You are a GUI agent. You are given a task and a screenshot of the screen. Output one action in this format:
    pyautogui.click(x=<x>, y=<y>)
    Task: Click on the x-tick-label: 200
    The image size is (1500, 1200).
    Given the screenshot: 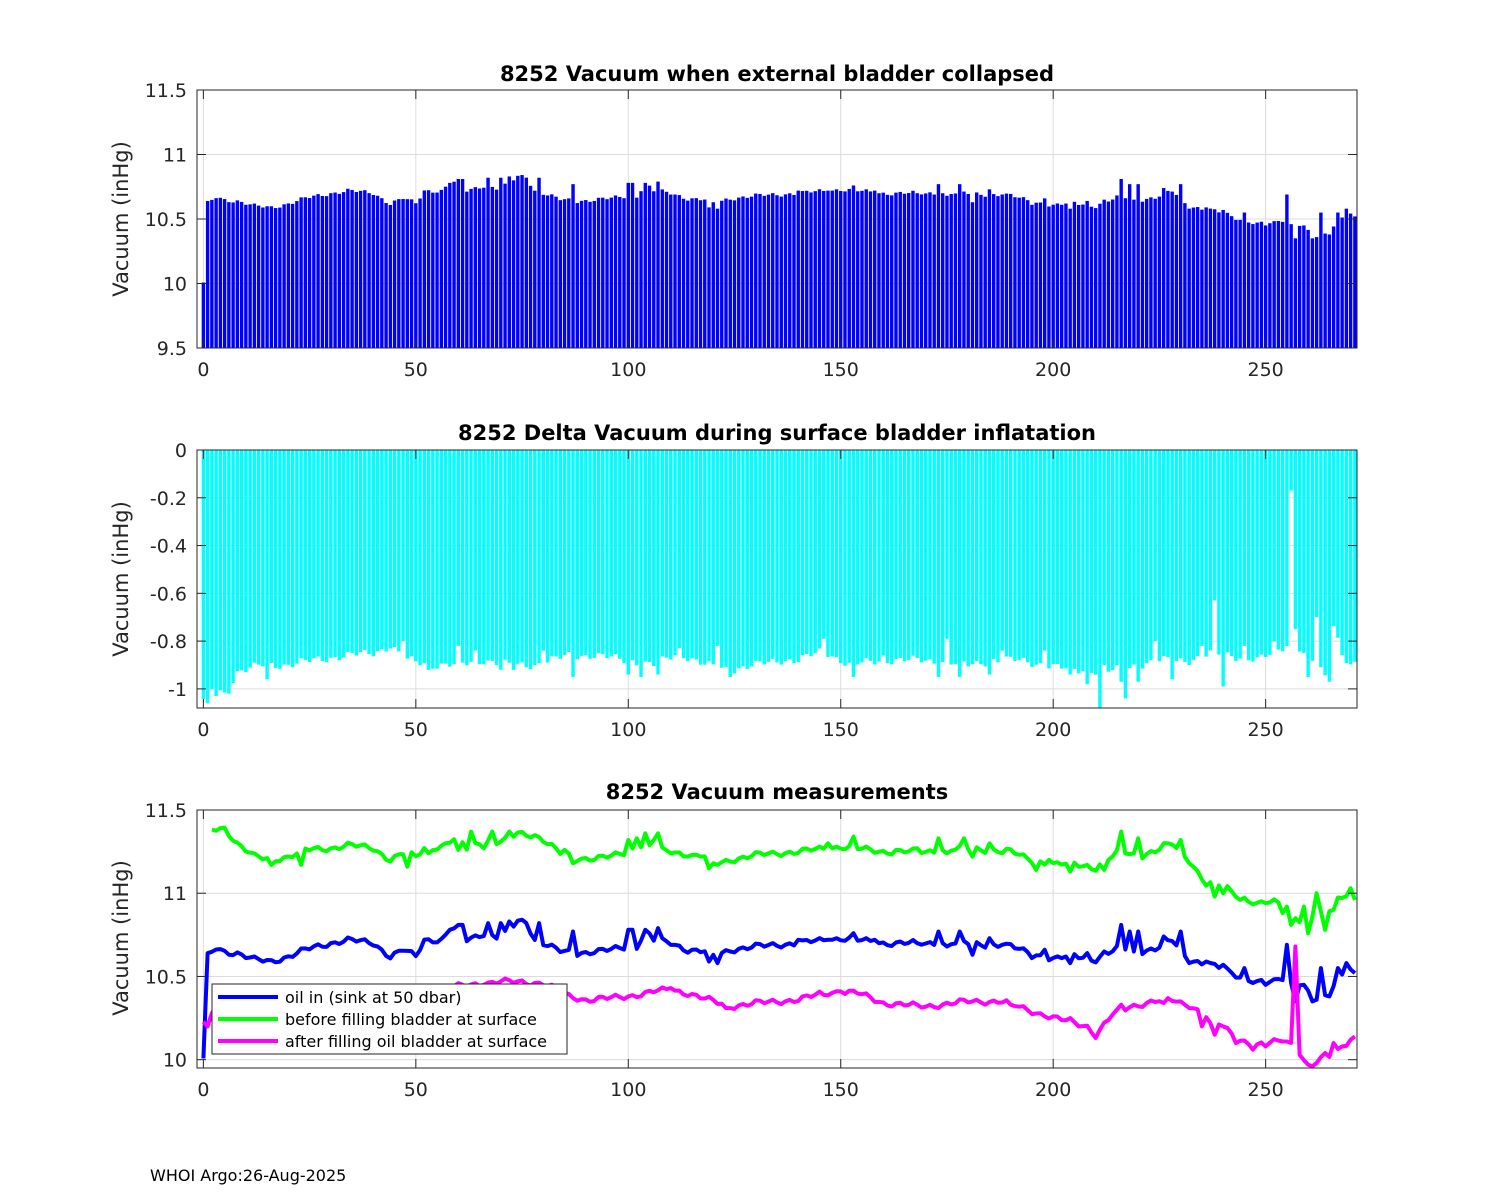 What is the action you would take?
    pyautogui.click(x=1053, y=370)
    